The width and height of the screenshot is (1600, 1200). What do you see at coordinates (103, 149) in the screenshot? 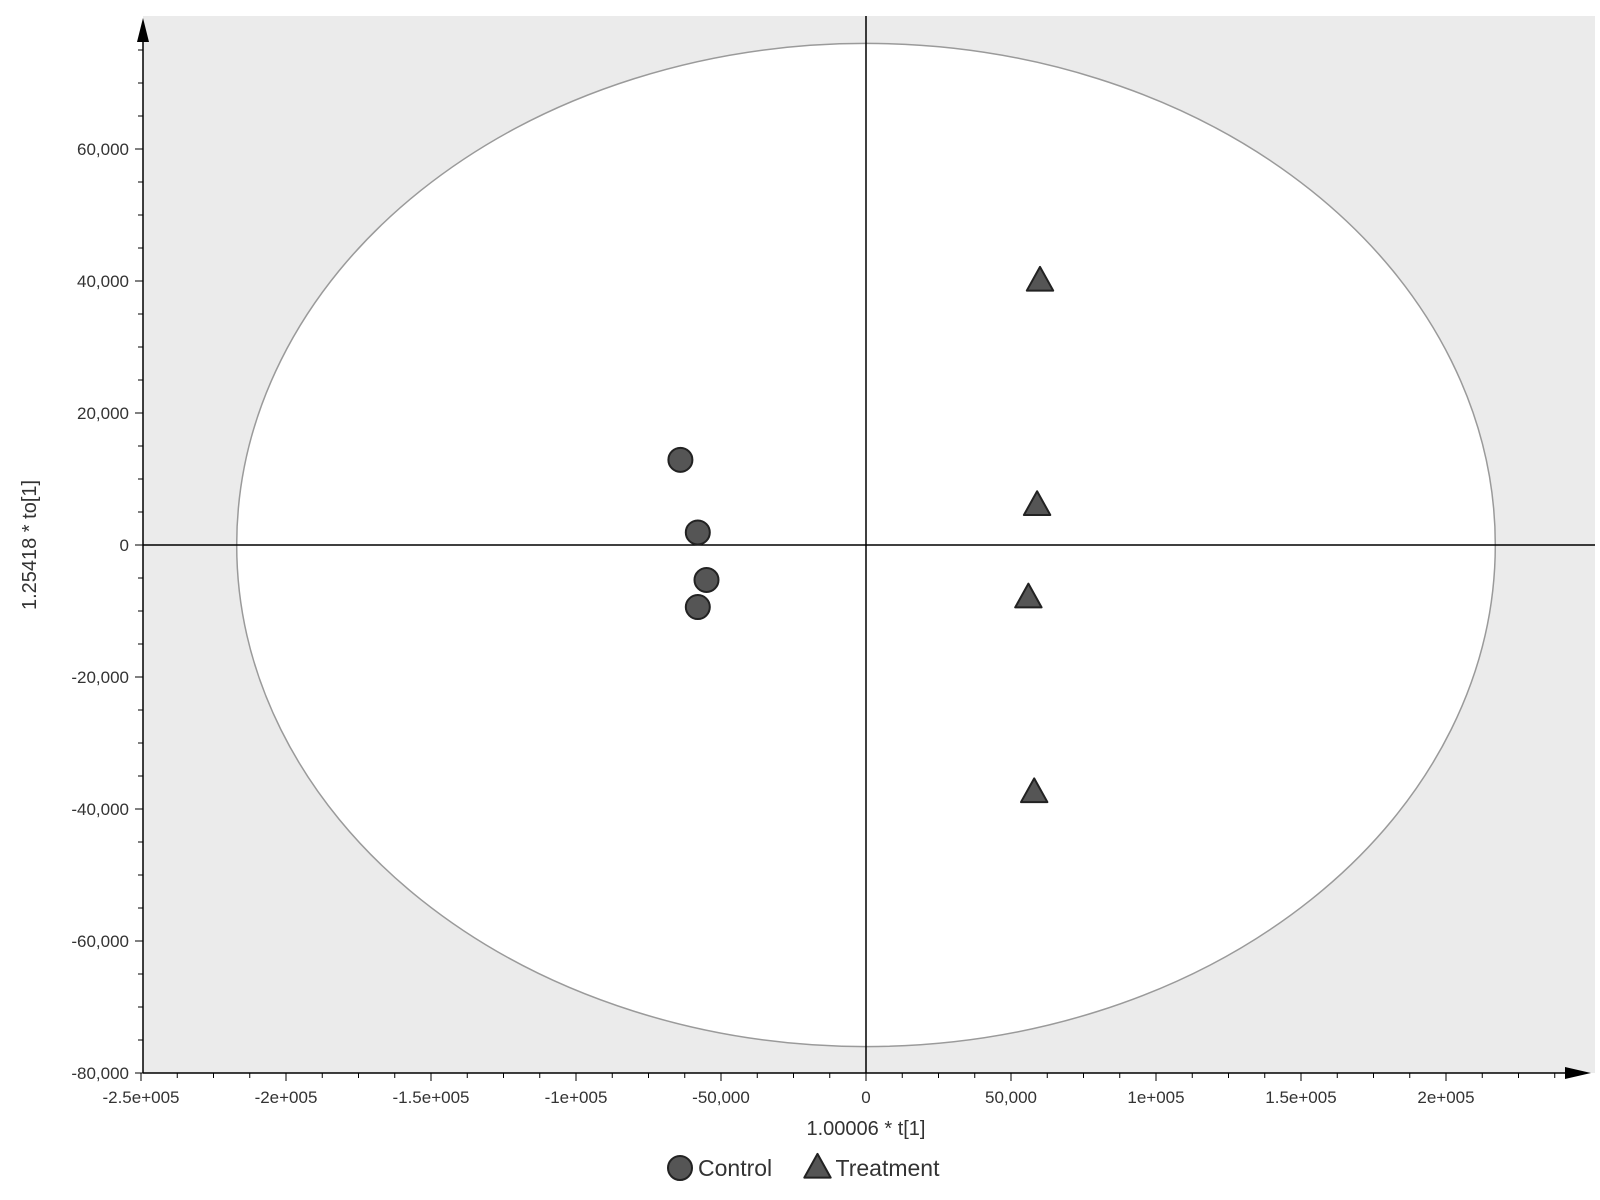
I see `y-tick-label: 60,000` at bounding box center [103, 149].